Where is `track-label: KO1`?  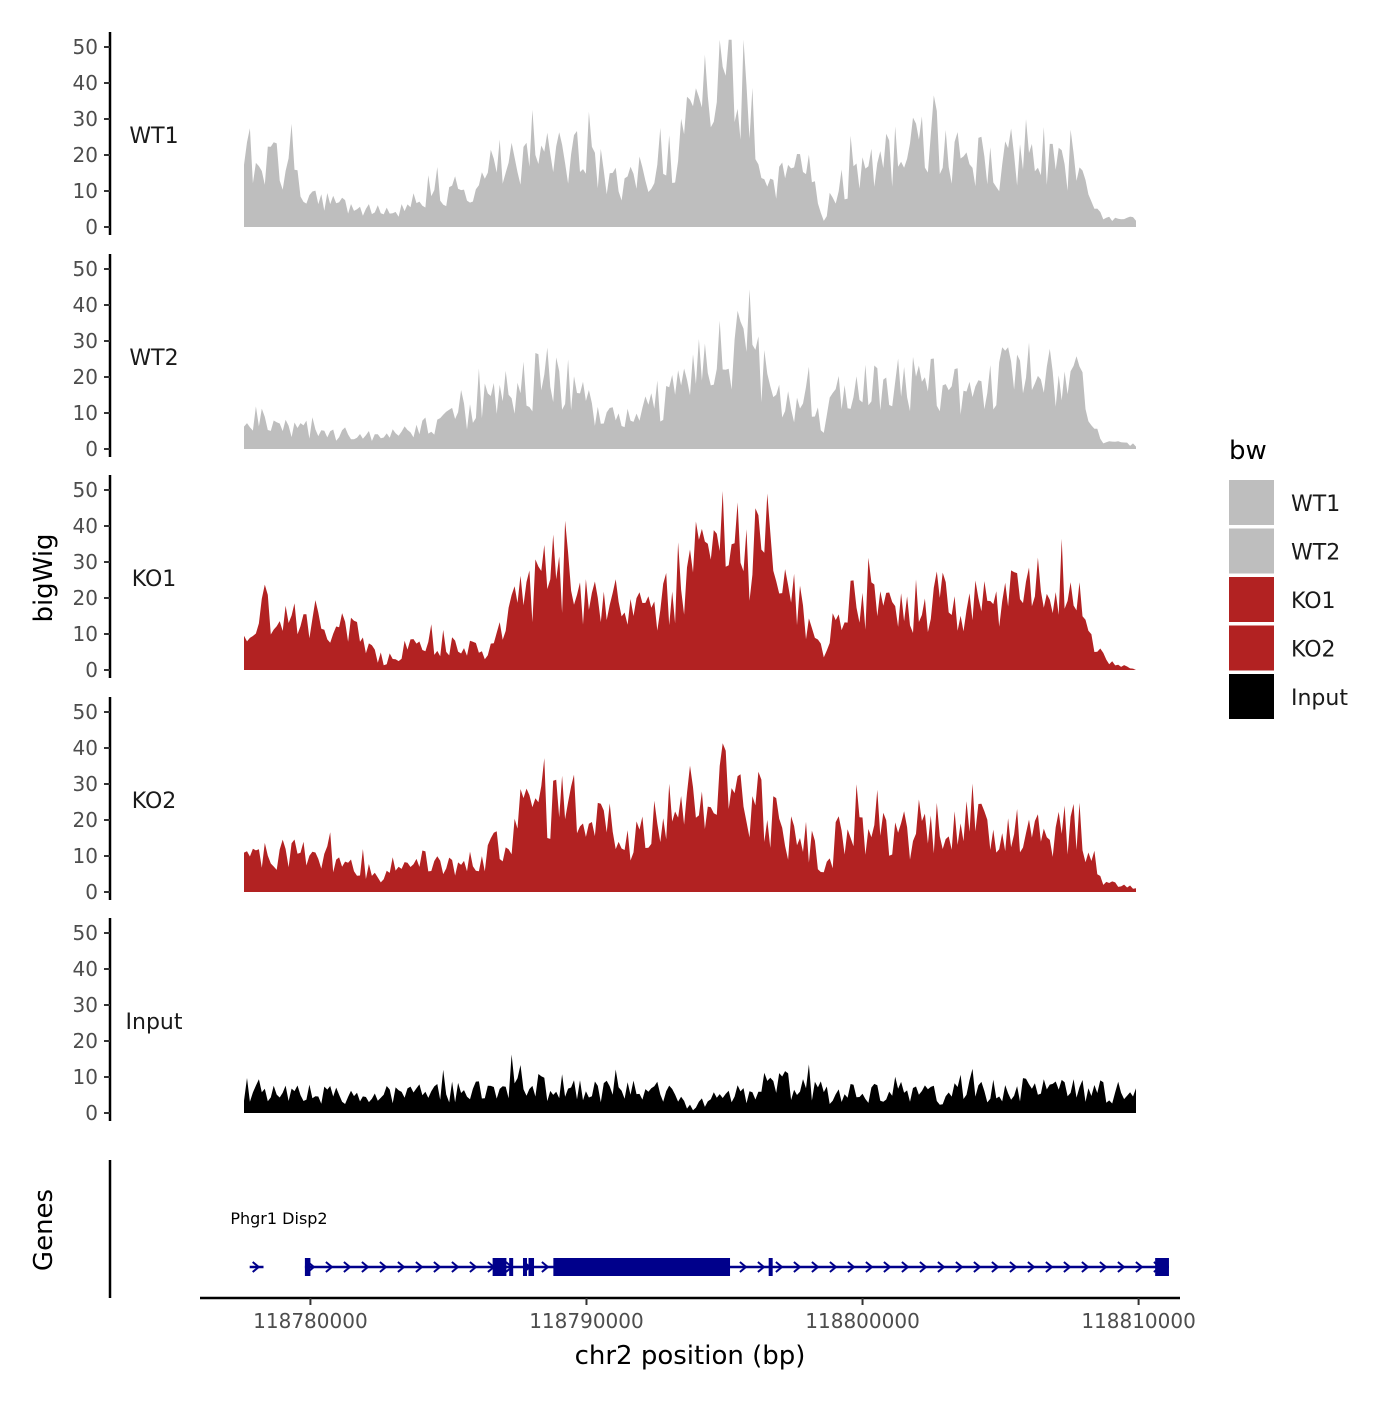 track-label: KO1 is located at coordinates (154, 579).